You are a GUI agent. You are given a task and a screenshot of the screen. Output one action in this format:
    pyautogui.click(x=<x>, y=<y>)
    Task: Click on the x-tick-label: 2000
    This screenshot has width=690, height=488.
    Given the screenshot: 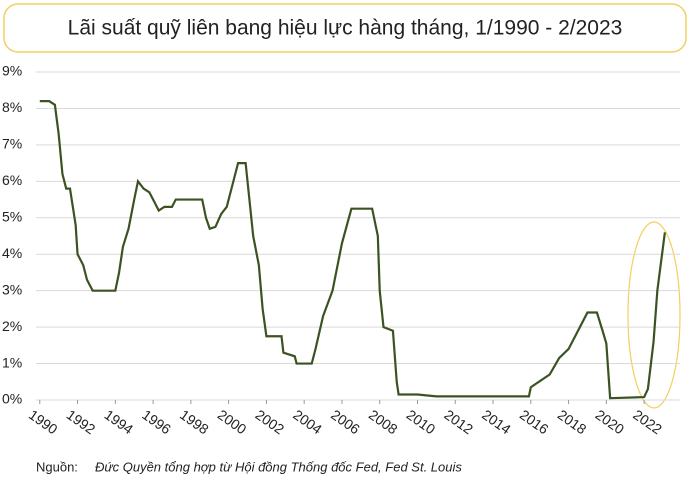 What is the action you would take?
    pyautogui.click(x=232, y=421)
    